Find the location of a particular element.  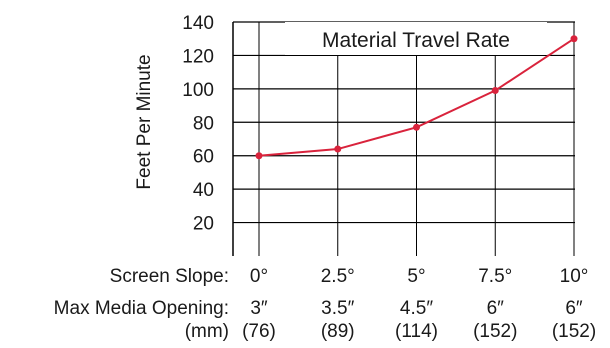

mm-label: (mm) is located at coordinates (207, 331).